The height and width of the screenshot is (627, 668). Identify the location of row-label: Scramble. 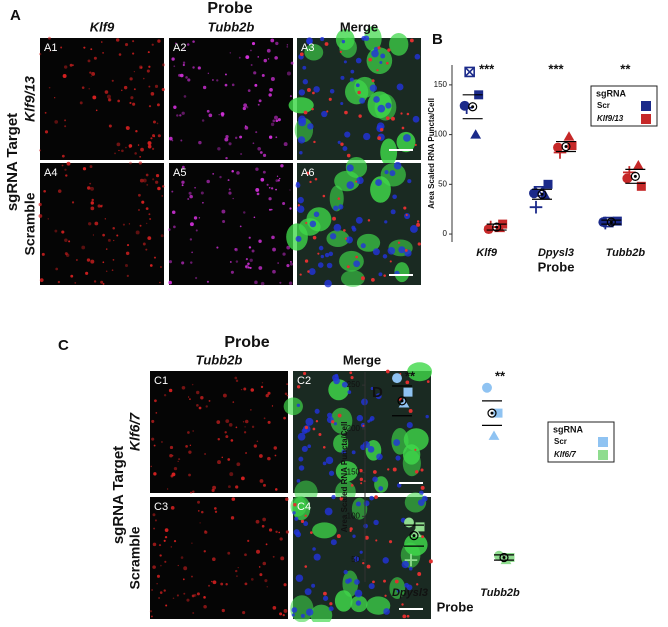
(135, 557).